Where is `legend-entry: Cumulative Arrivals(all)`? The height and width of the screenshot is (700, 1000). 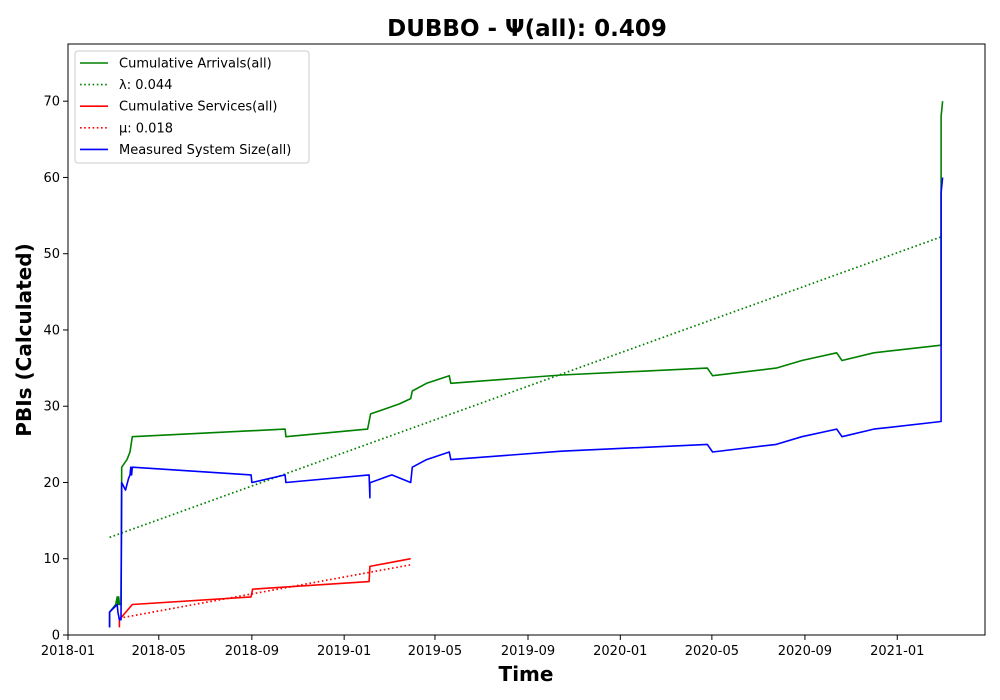 legend-entry: Cumulative Arrivals(all) is located at coordinates (195, 64).